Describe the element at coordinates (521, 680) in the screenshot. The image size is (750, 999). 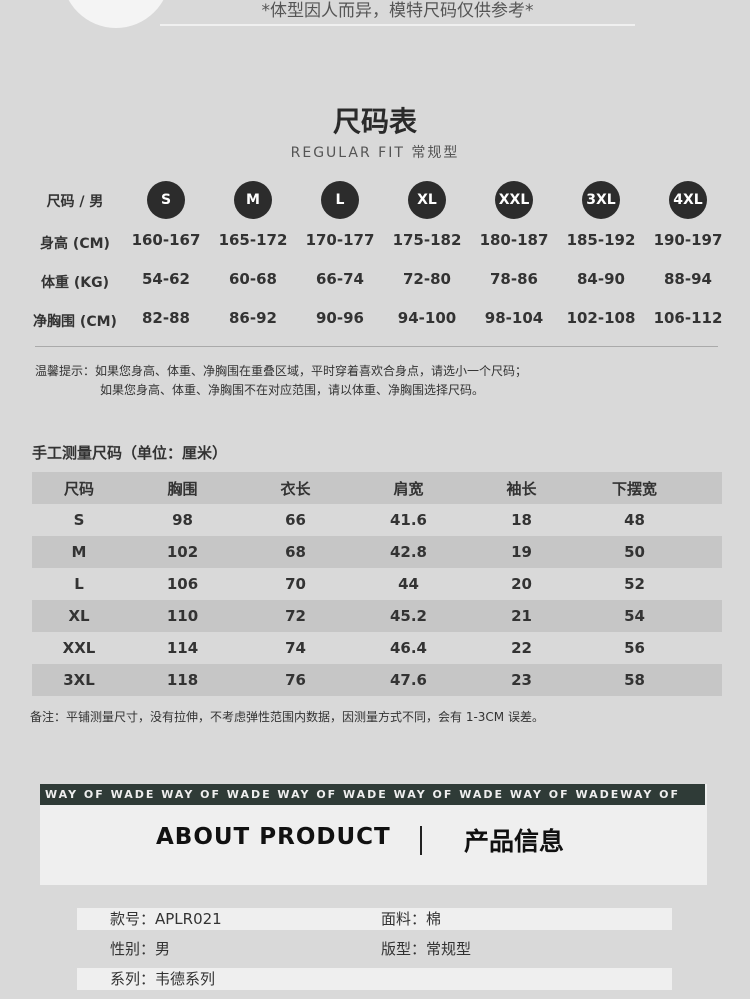
I see `cell: 23` at that location.